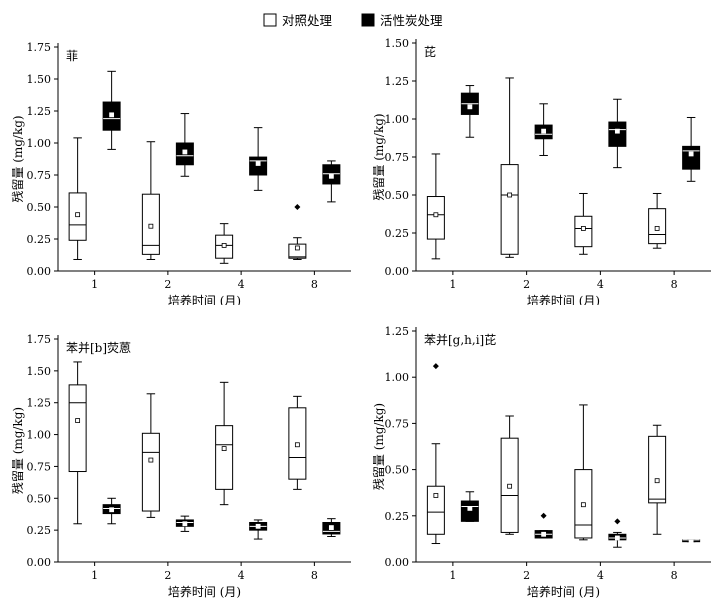 Image resolution: width=722 pixels, height=603 pixels. Describe the element at coordinates (270, 20) in the screenshot. I see `legend-swatch-control` at that location.